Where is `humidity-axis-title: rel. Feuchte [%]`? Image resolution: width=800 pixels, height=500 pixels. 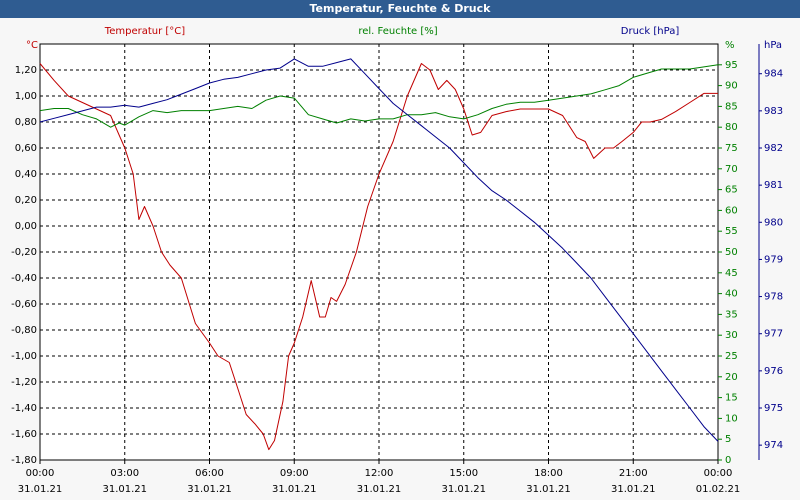
humidity-axis-title: rel. Feuchte [%] is located at coordinates (397, 31).